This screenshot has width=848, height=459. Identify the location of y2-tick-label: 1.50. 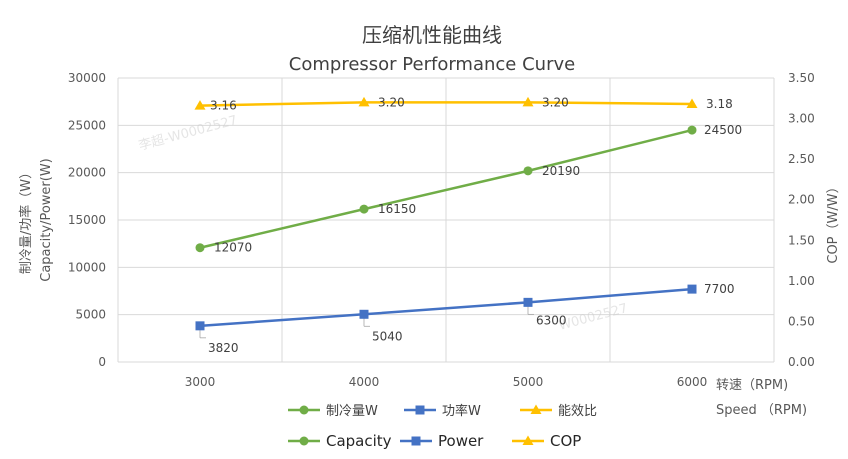
(801, 240).